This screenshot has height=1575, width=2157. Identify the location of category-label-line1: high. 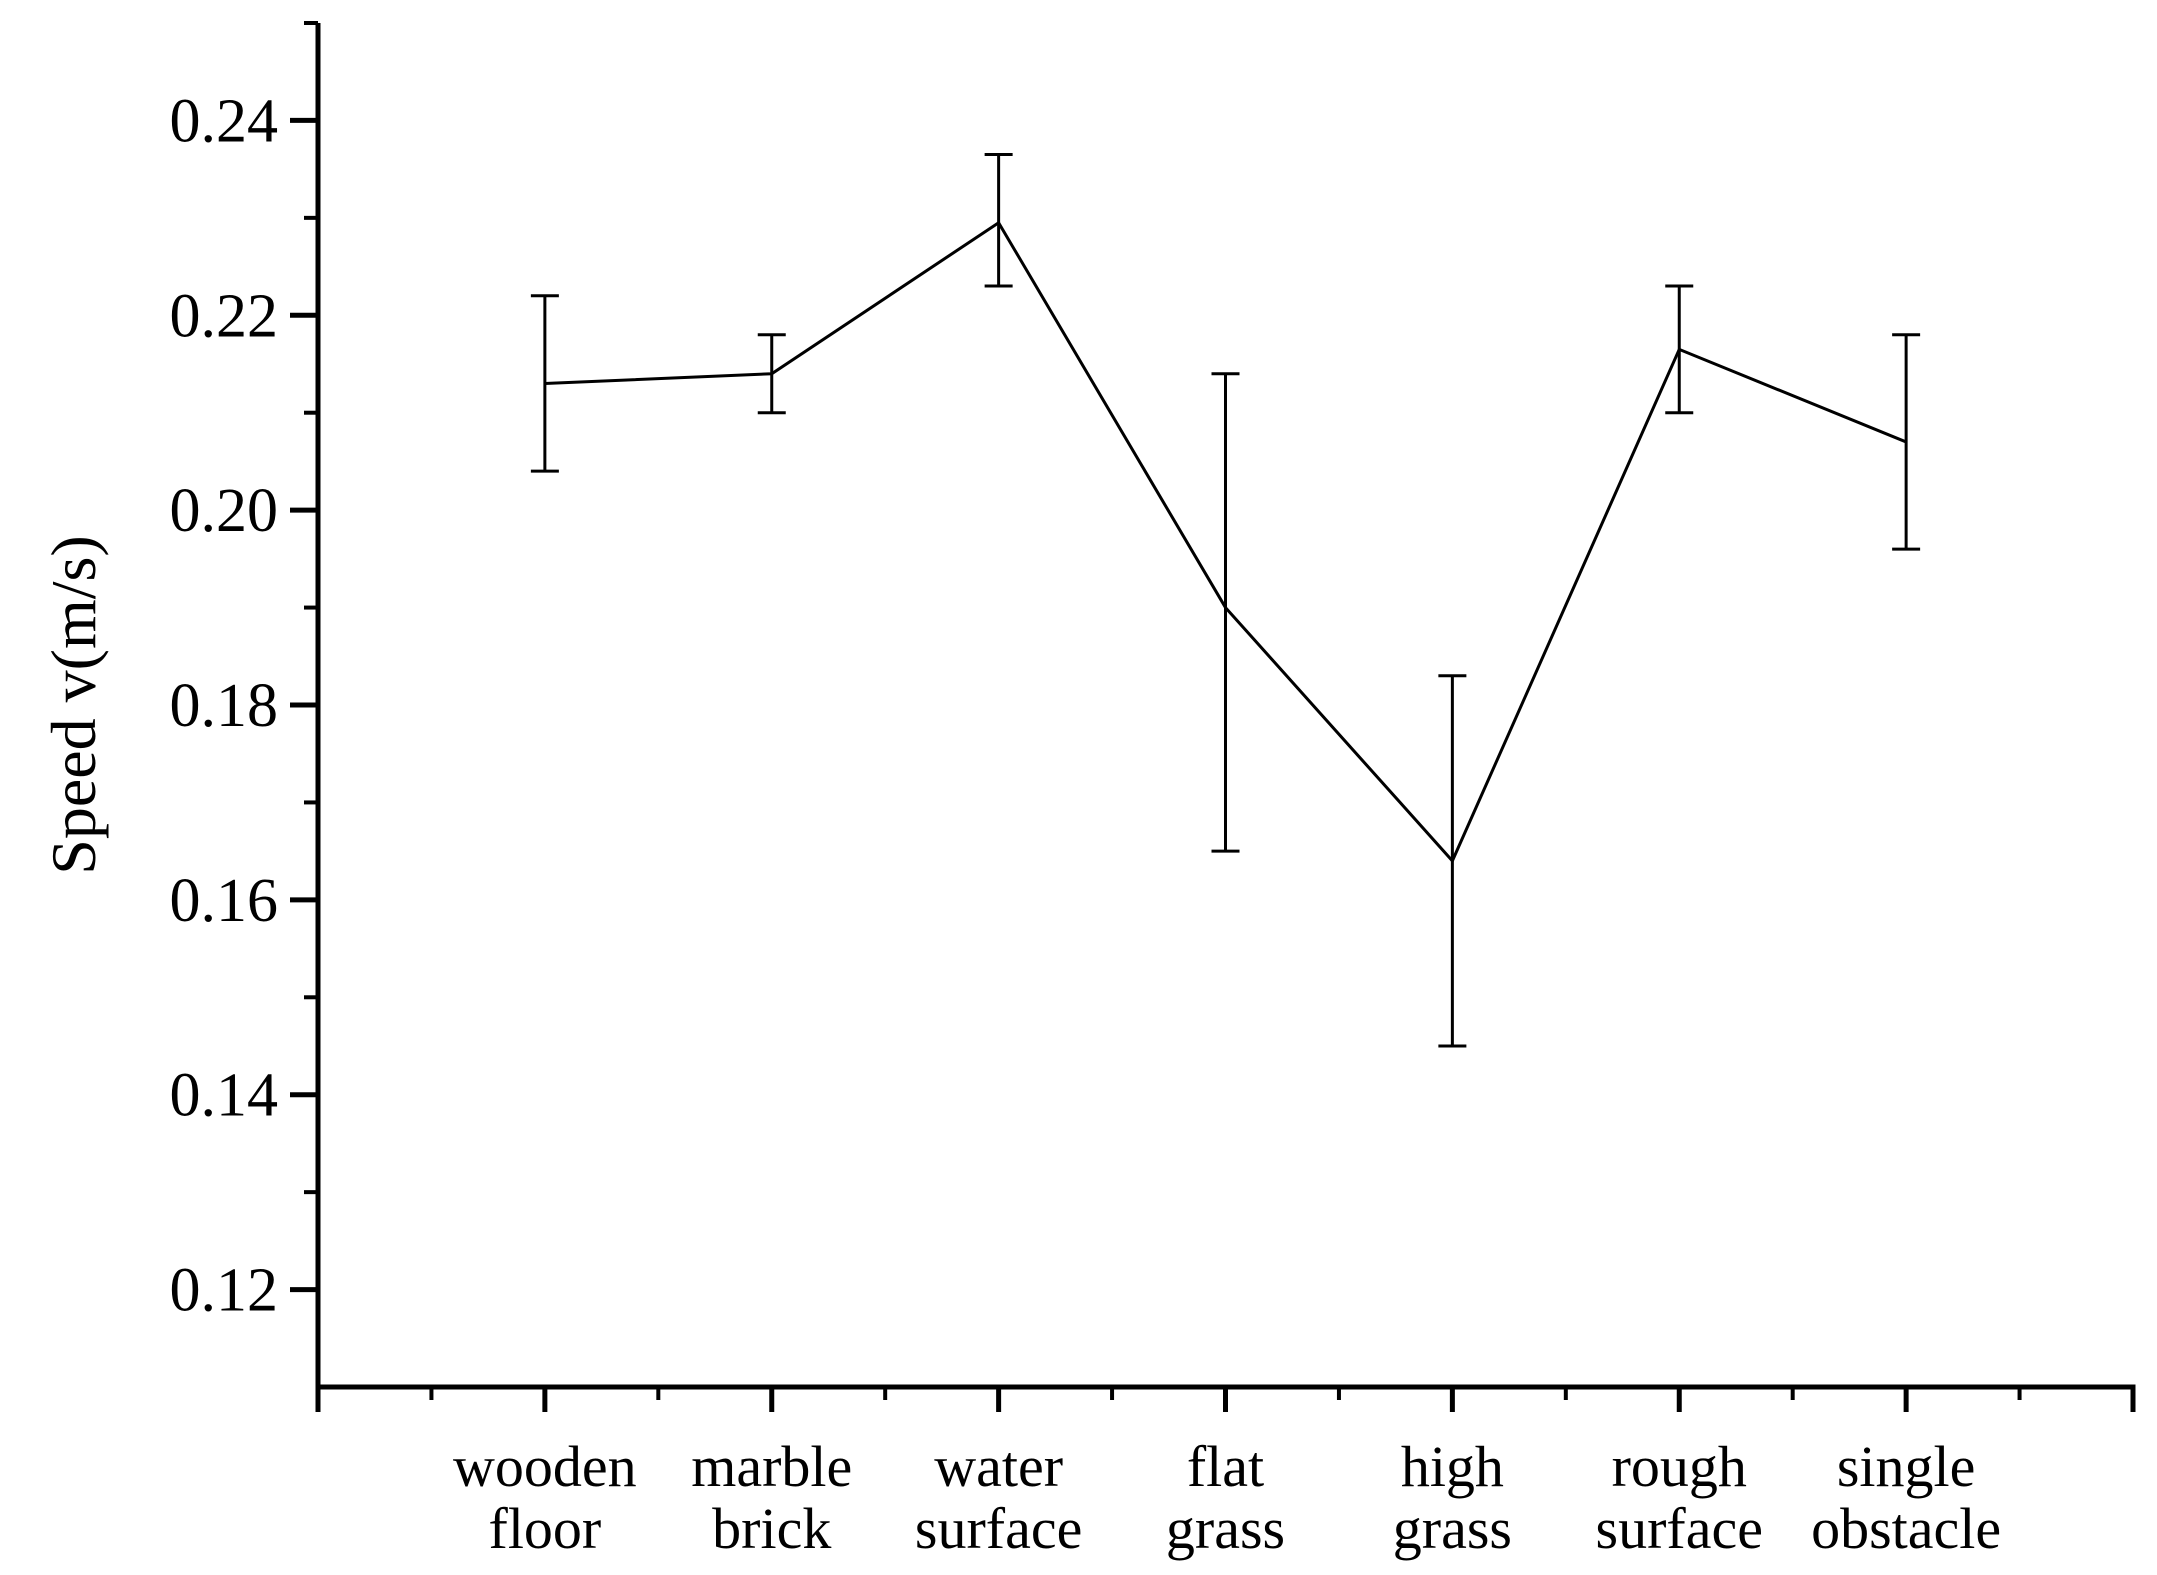
(1452, 1466).